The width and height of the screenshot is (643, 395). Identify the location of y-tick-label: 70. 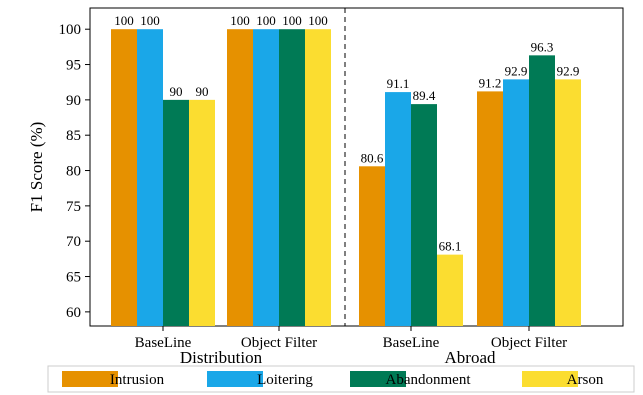
(73, 242).